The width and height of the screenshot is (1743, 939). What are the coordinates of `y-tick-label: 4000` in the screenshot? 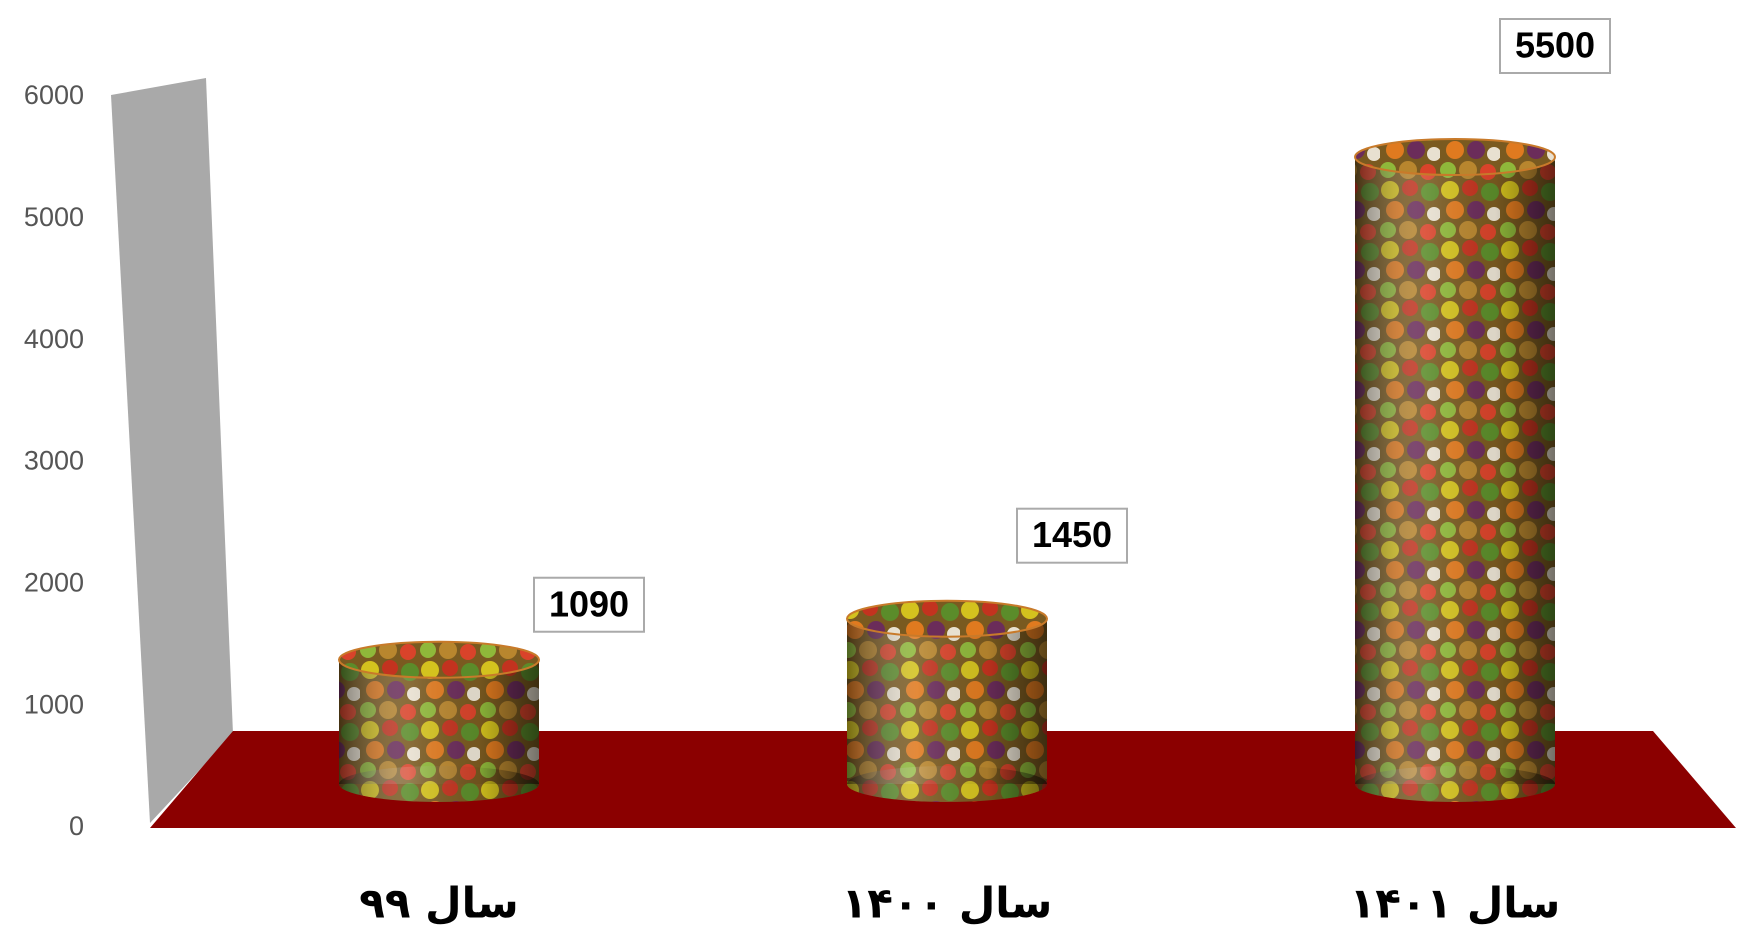 It's located at (54, 339).